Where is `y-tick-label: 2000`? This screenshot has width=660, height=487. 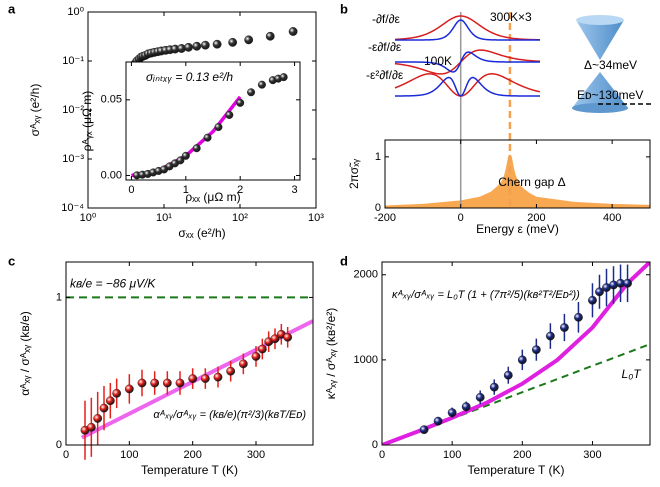 y-tick-label: 2000 is located at coordinates (366, 275).